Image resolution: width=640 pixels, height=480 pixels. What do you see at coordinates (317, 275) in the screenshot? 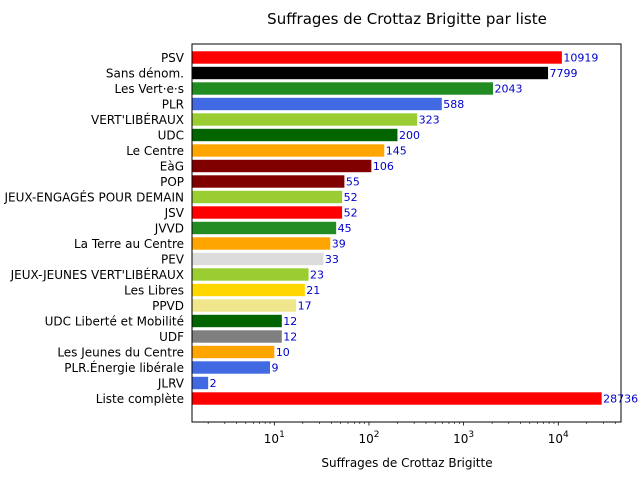
I see `value-label-14: 23` at bounding box center [317, 275].